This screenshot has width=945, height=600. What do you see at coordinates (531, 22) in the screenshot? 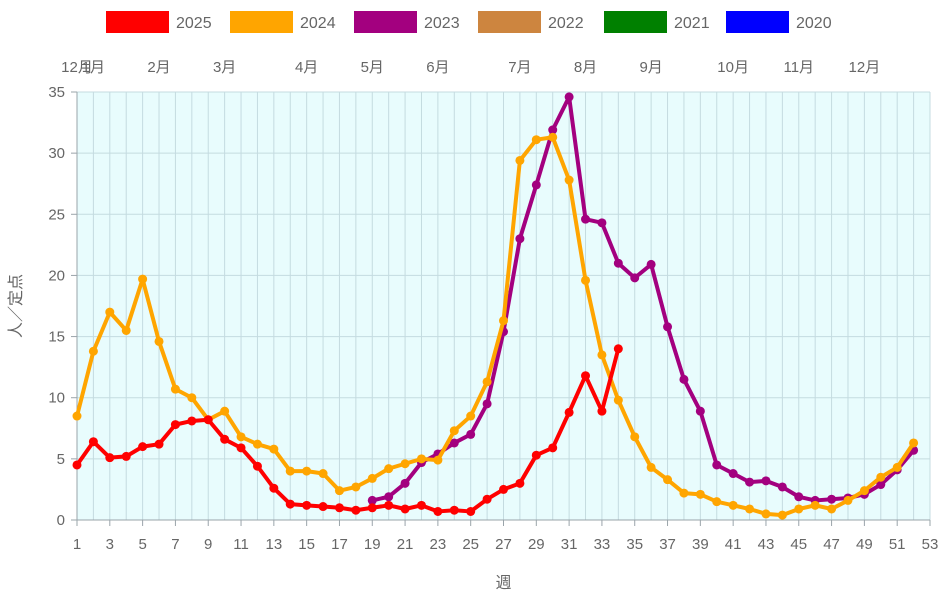
I see `legend-item-2022: 2022` at bounding box center [531, 22].